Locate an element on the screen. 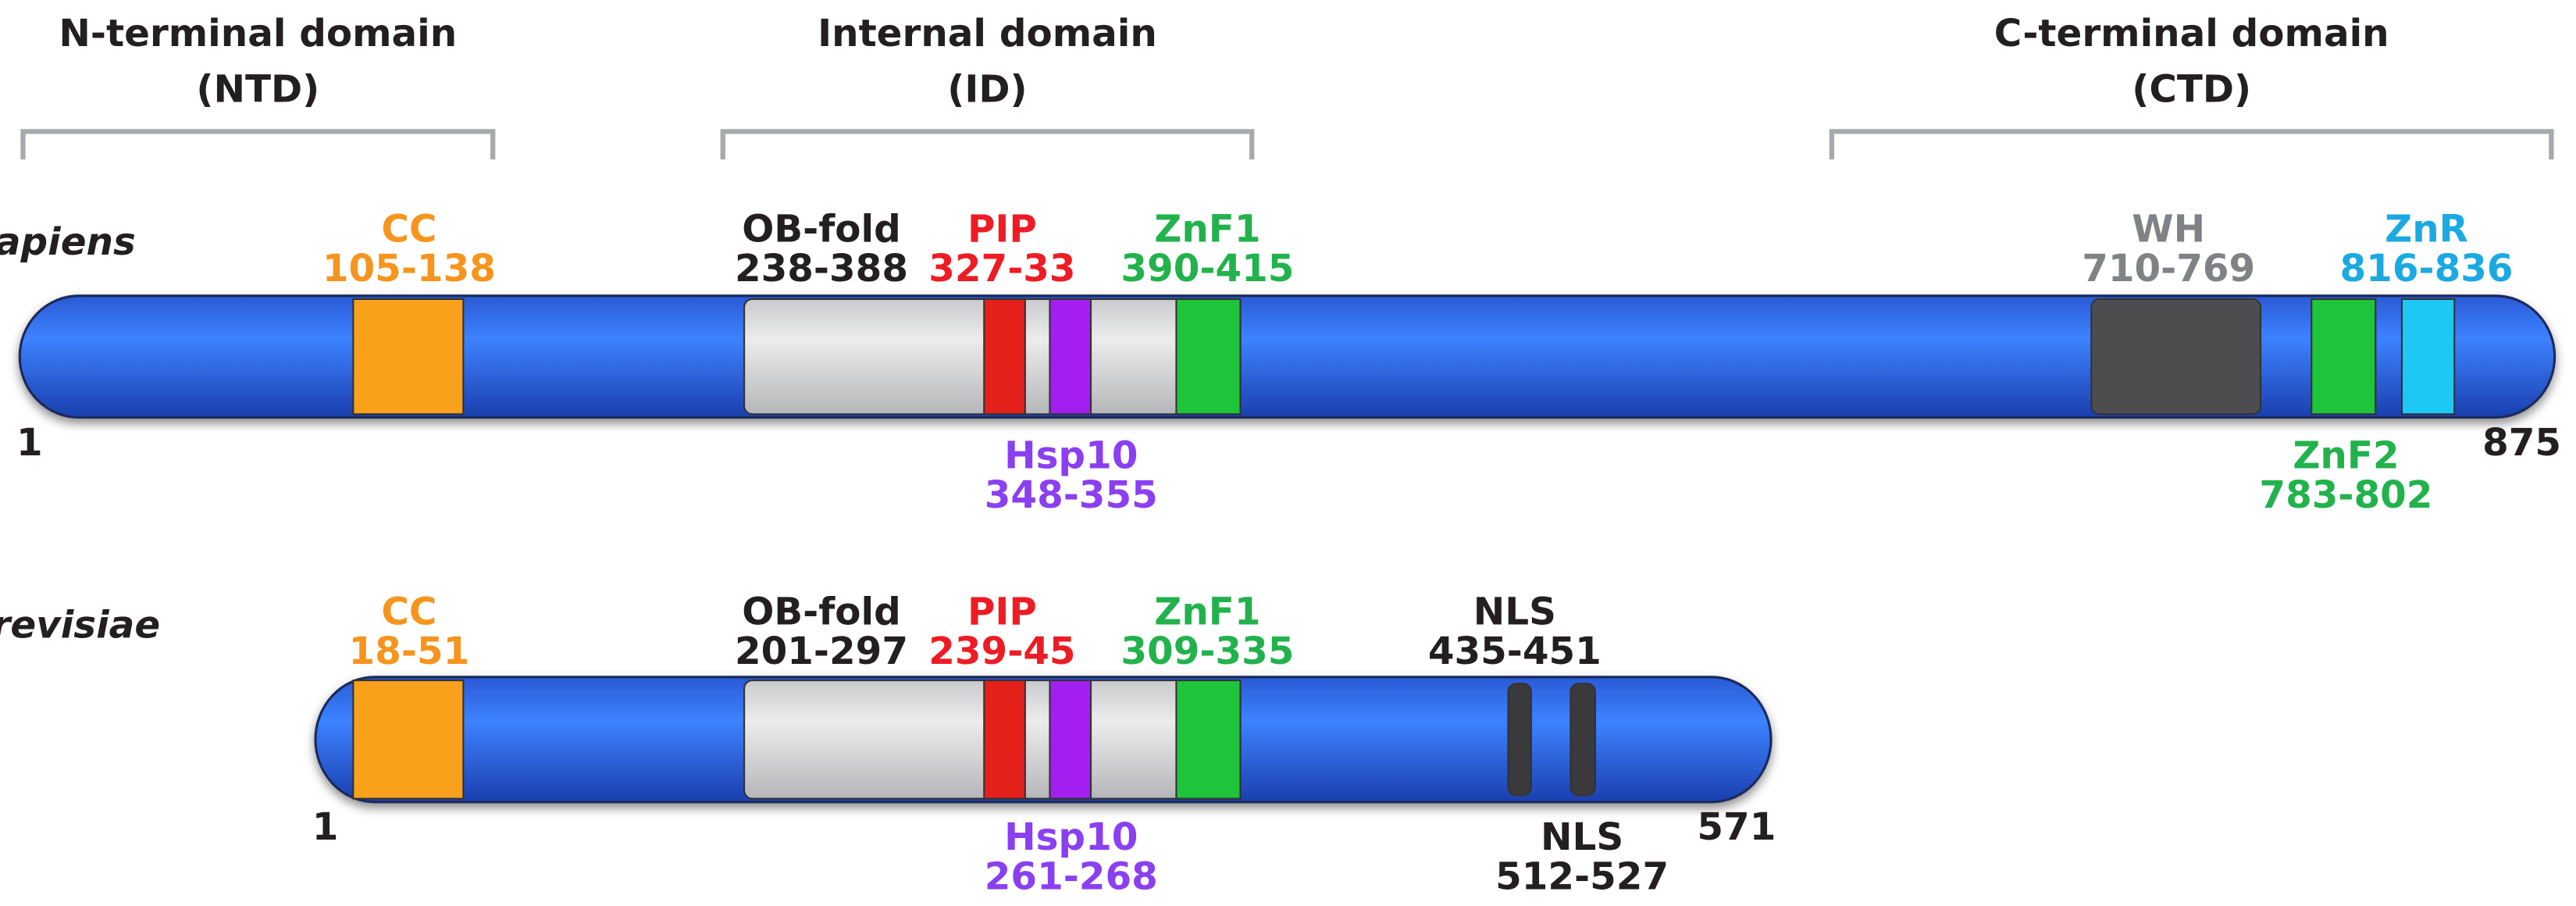  end-residue: 875 is located at coordinates (2521, 443).